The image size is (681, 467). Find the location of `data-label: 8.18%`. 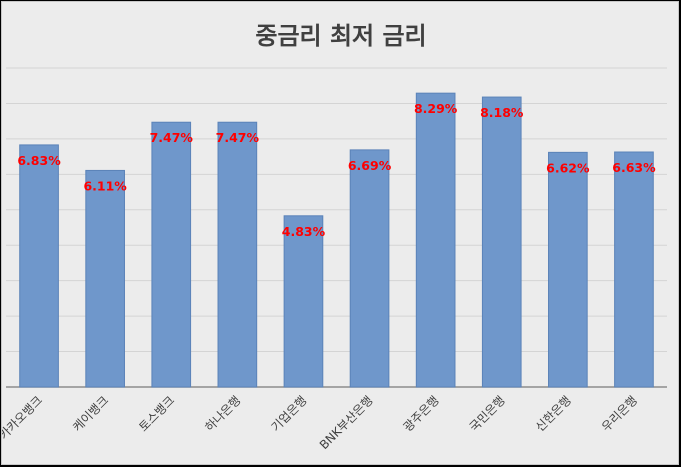

data-label: 8.18% is located at coordinates (502, 112).